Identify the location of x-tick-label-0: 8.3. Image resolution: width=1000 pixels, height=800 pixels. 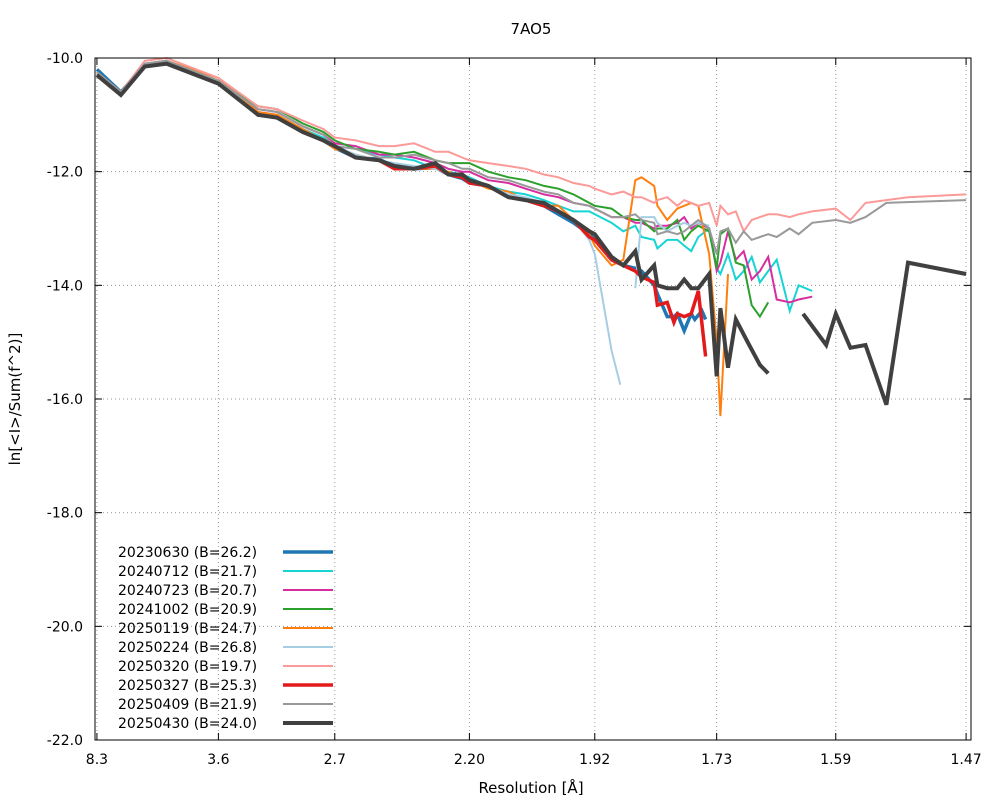
(97, 760).